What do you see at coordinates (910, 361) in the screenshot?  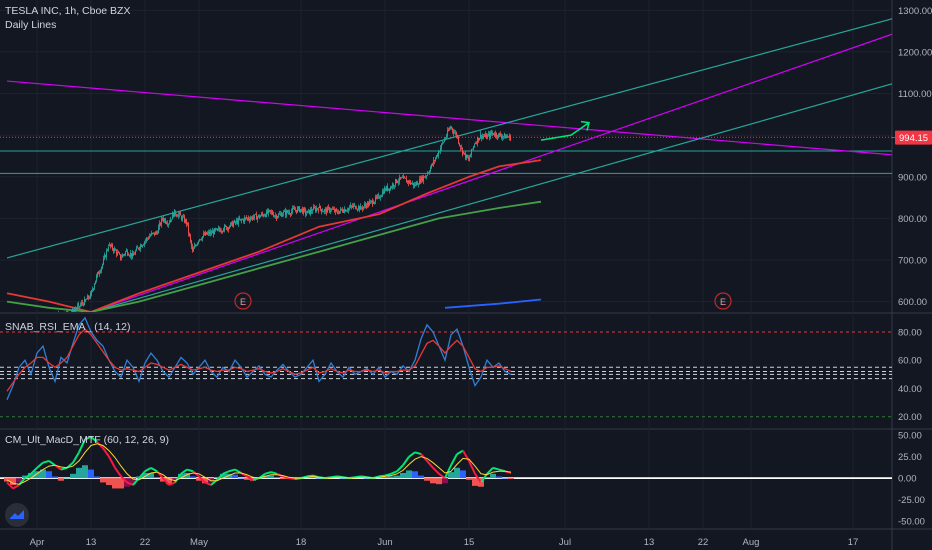 I see `rsi-tick-label: 60.00` at bounding box center [910, 361].